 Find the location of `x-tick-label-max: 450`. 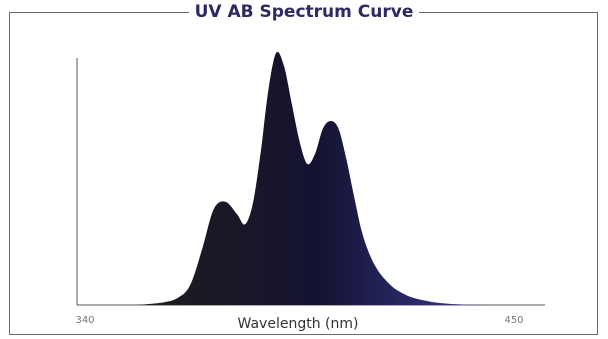

x-tick-label-max: 450 is located at coordinates (513, 320).